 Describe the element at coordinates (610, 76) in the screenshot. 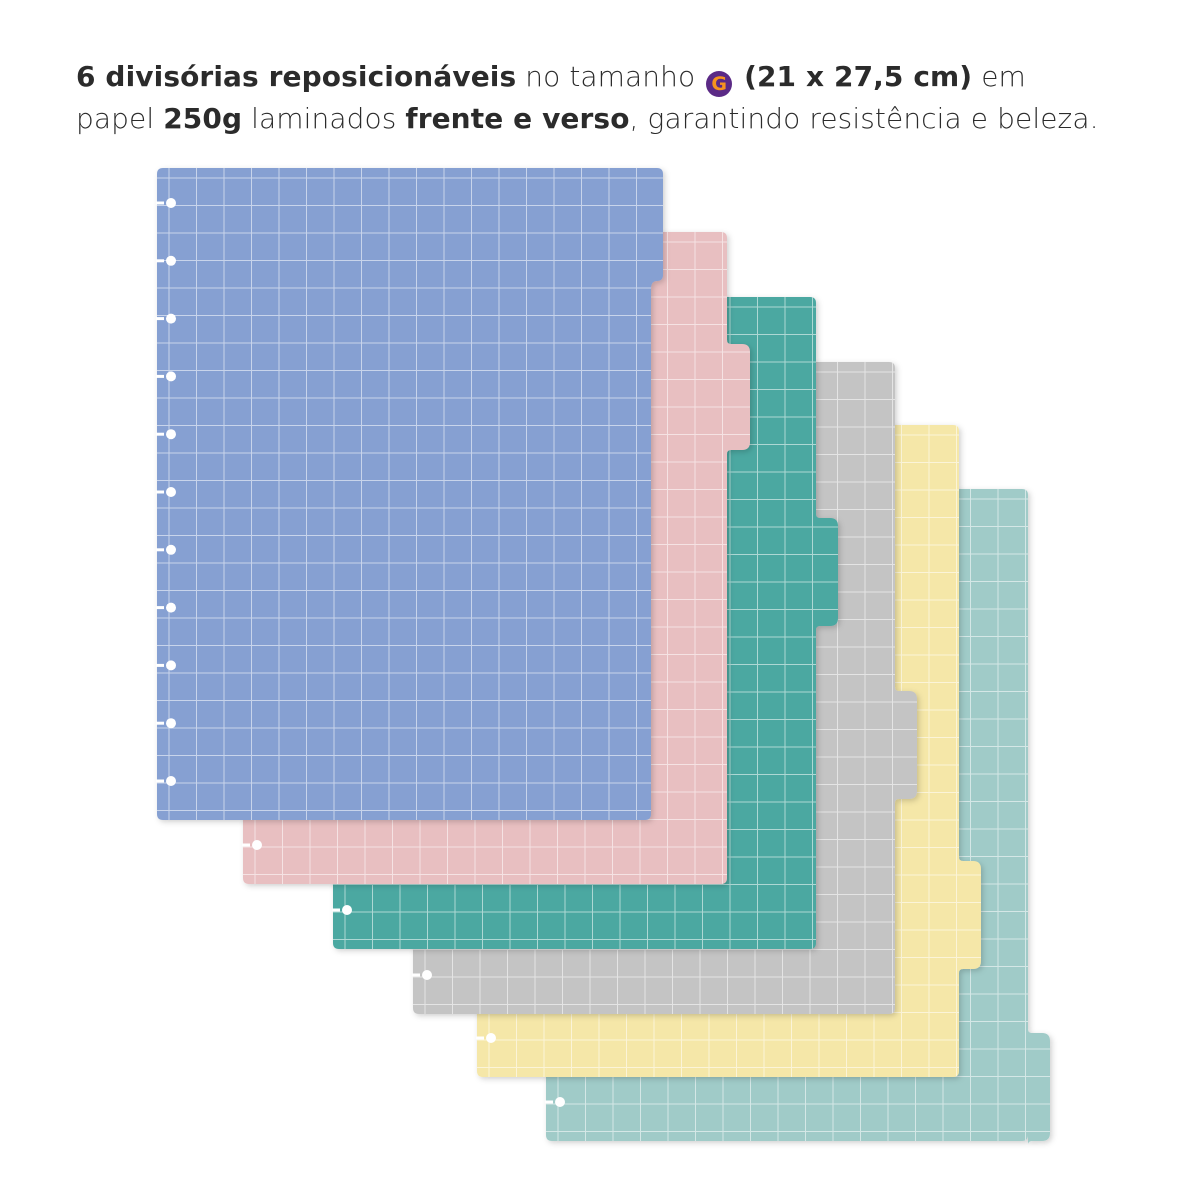

I see `headline-text: no tamanho` at that location.